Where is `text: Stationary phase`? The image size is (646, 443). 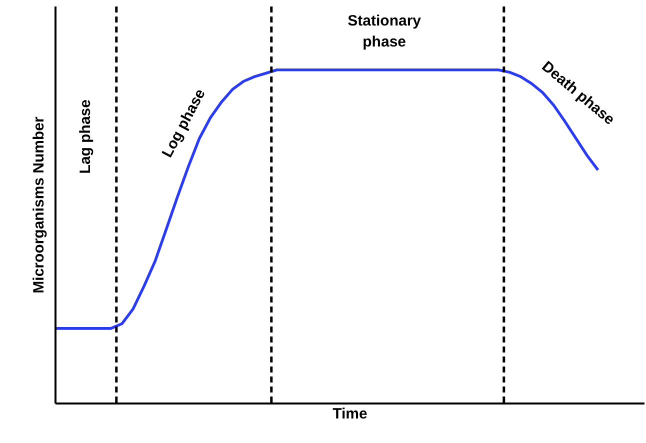
text: Stationary phase is located at coordinates (385, 31).